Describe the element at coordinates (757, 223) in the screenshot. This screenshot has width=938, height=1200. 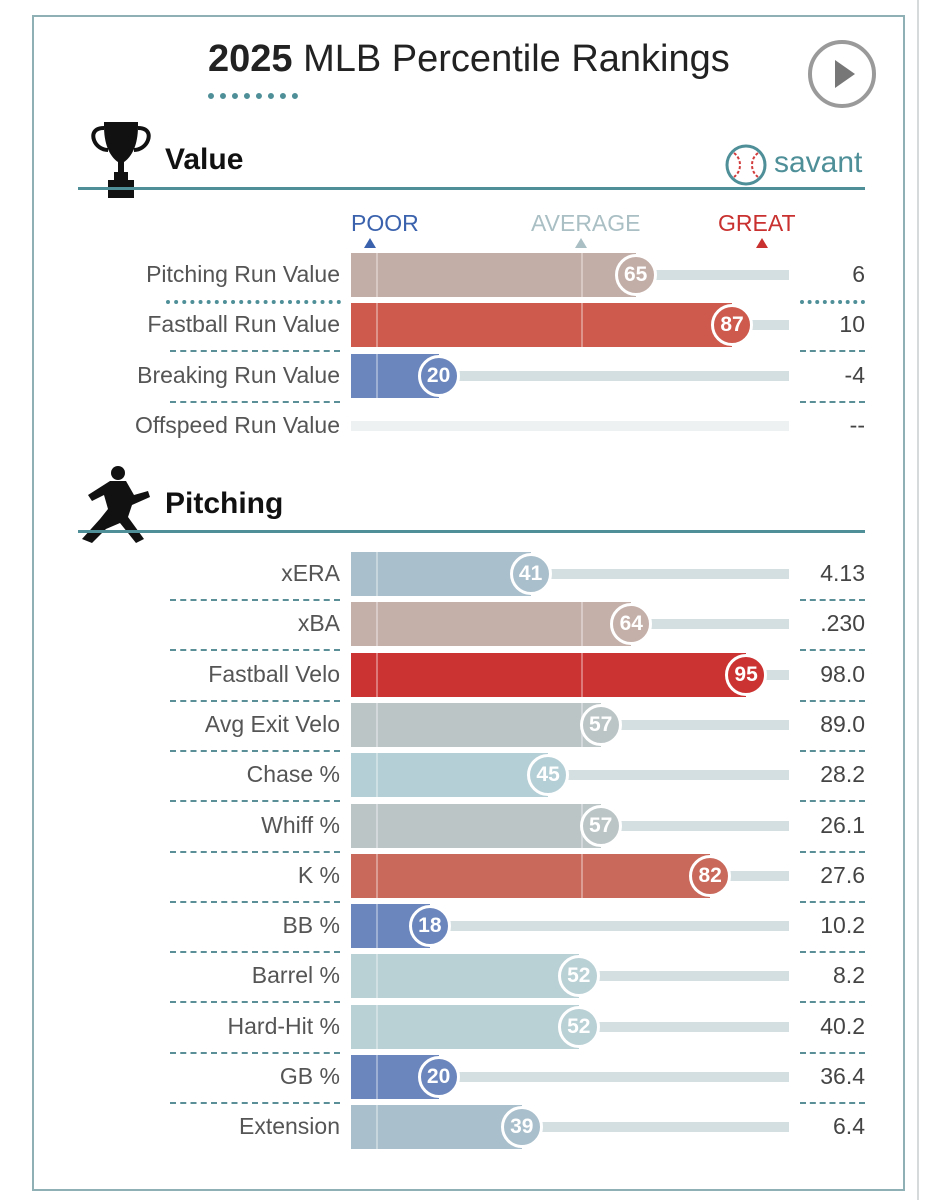
I see `scale-great-label: GREAT` at that location.